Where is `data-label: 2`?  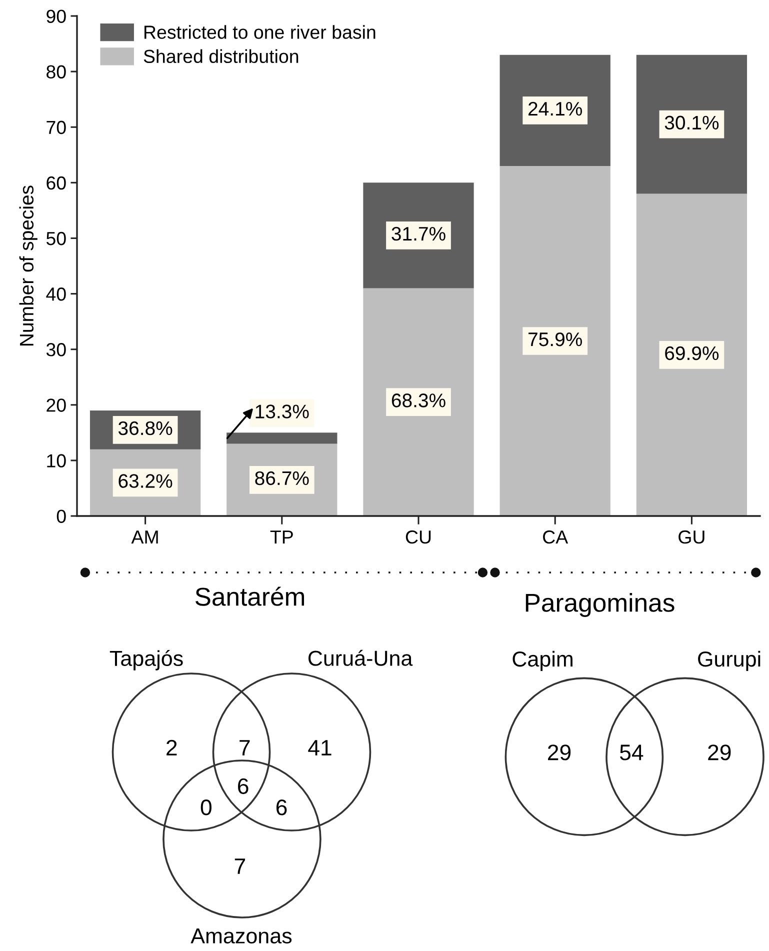 data-label: 2 is located at coordinates (171, 748).